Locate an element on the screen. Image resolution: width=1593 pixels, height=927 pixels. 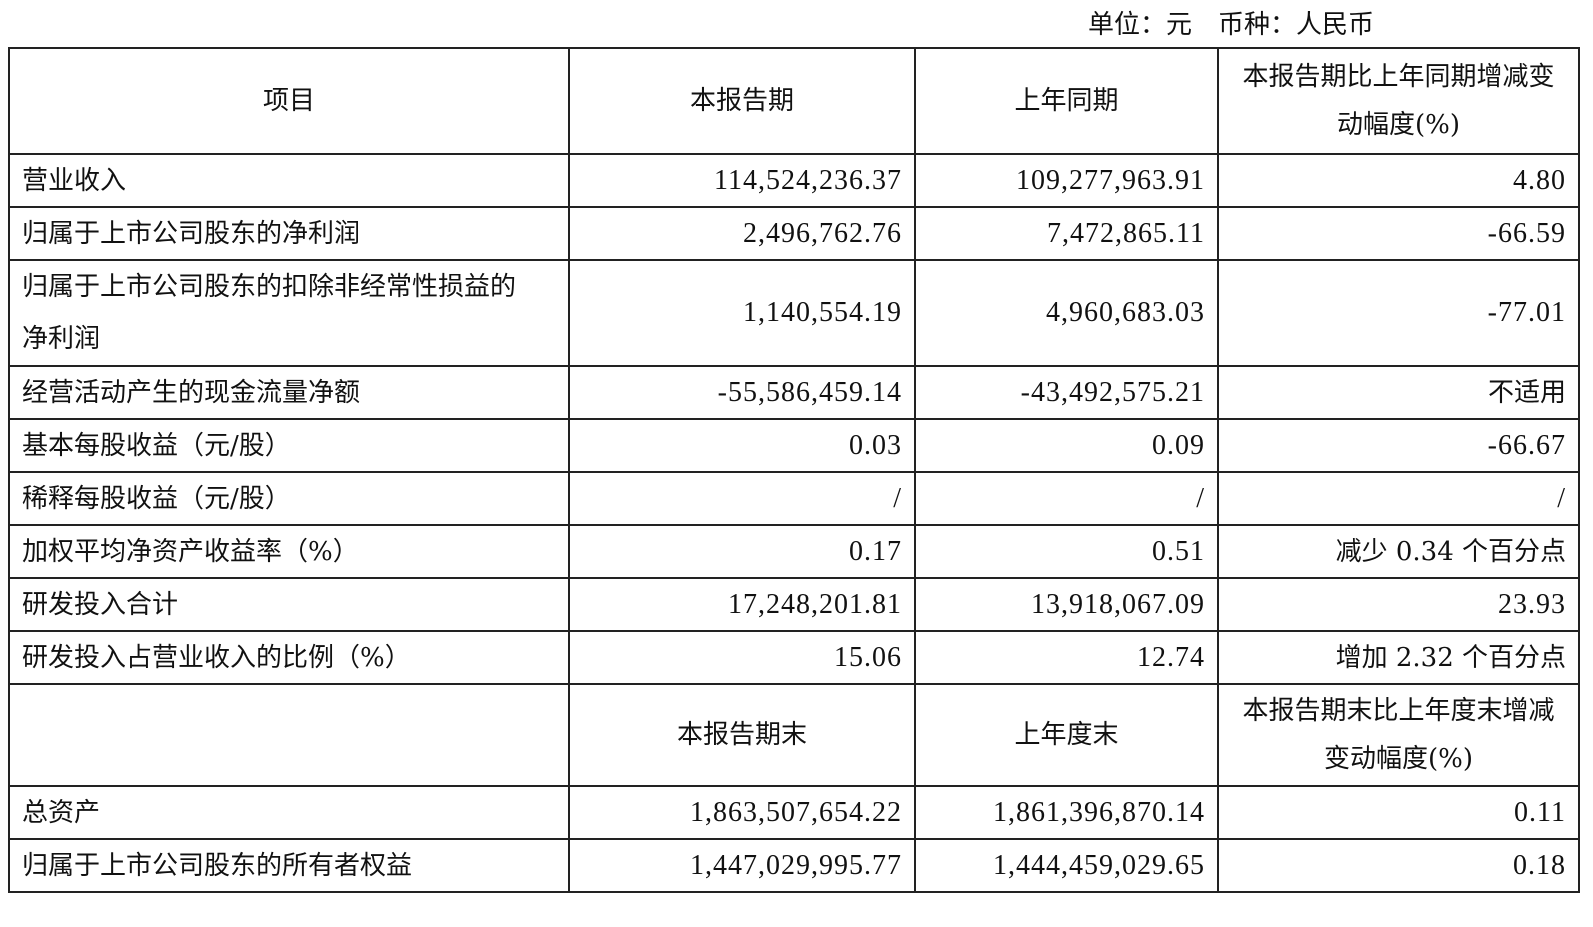
row-label-cell: 归属于上市公司股东的扣除非经常性损益的净利润 is located at coordinates (289, 313).